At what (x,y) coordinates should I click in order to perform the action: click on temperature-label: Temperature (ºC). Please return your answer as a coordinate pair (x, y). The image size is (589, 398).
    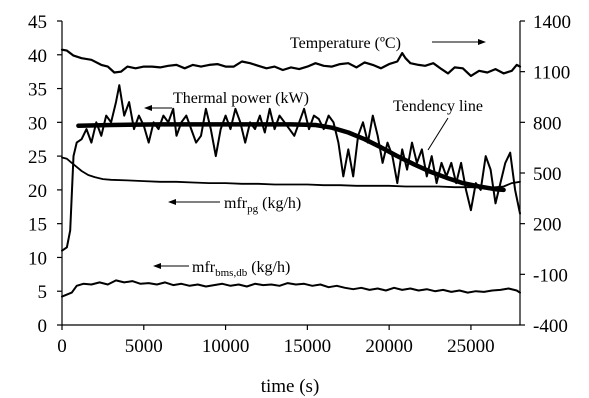
    Looking at the image, I should click on (345, 43).